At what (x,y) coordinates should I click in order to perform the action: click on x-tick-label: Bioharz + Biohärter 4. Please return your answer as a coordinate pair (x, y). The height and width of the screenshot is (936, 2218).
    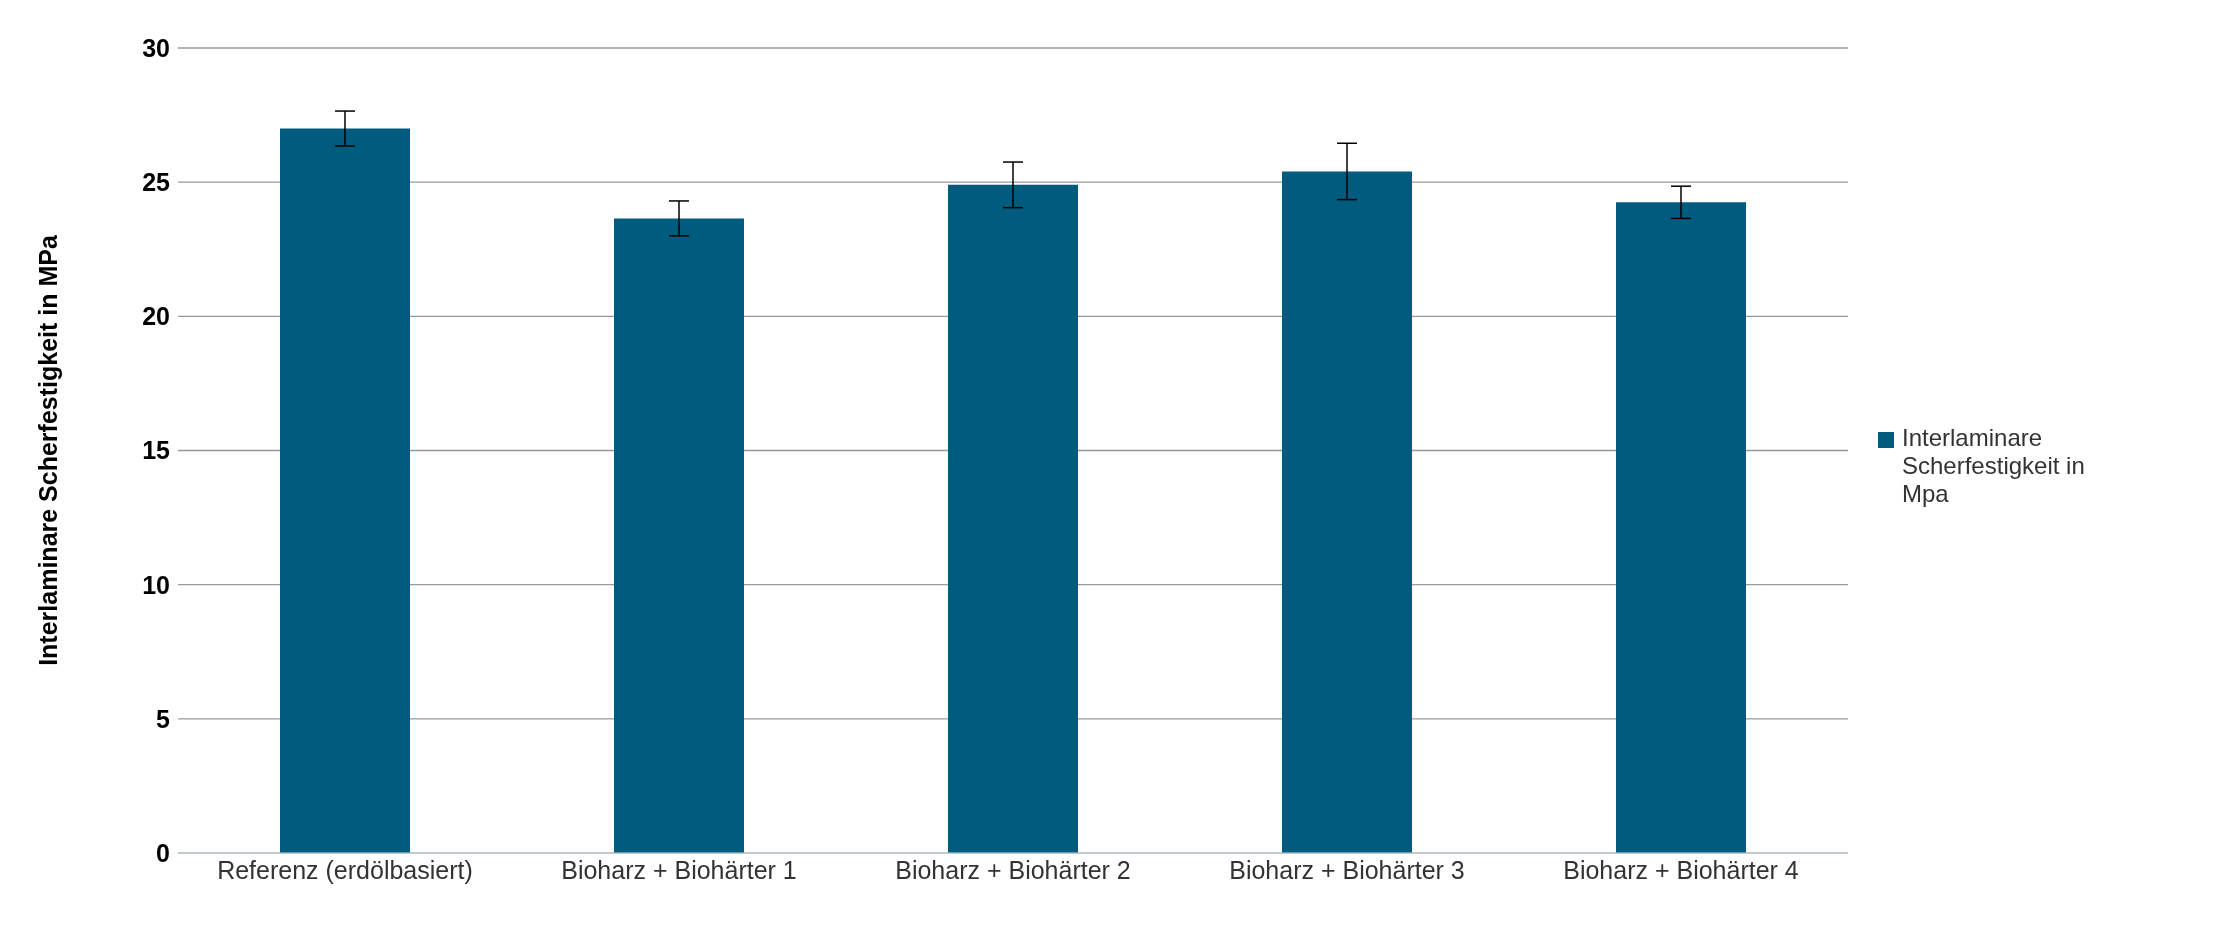
    Looking at the image, I should click on (1681, 869).